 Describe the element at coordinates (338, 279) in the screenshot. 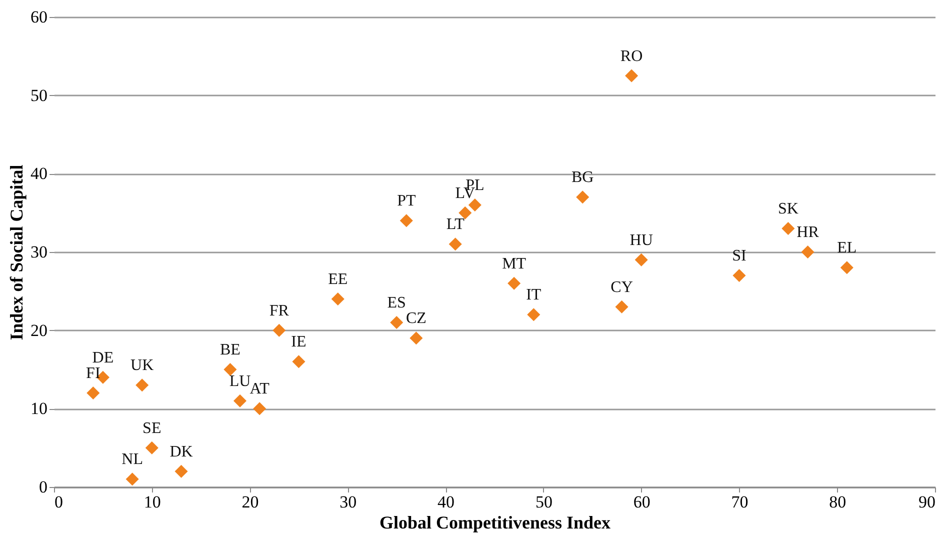

I see `annotation: EE` at that location.